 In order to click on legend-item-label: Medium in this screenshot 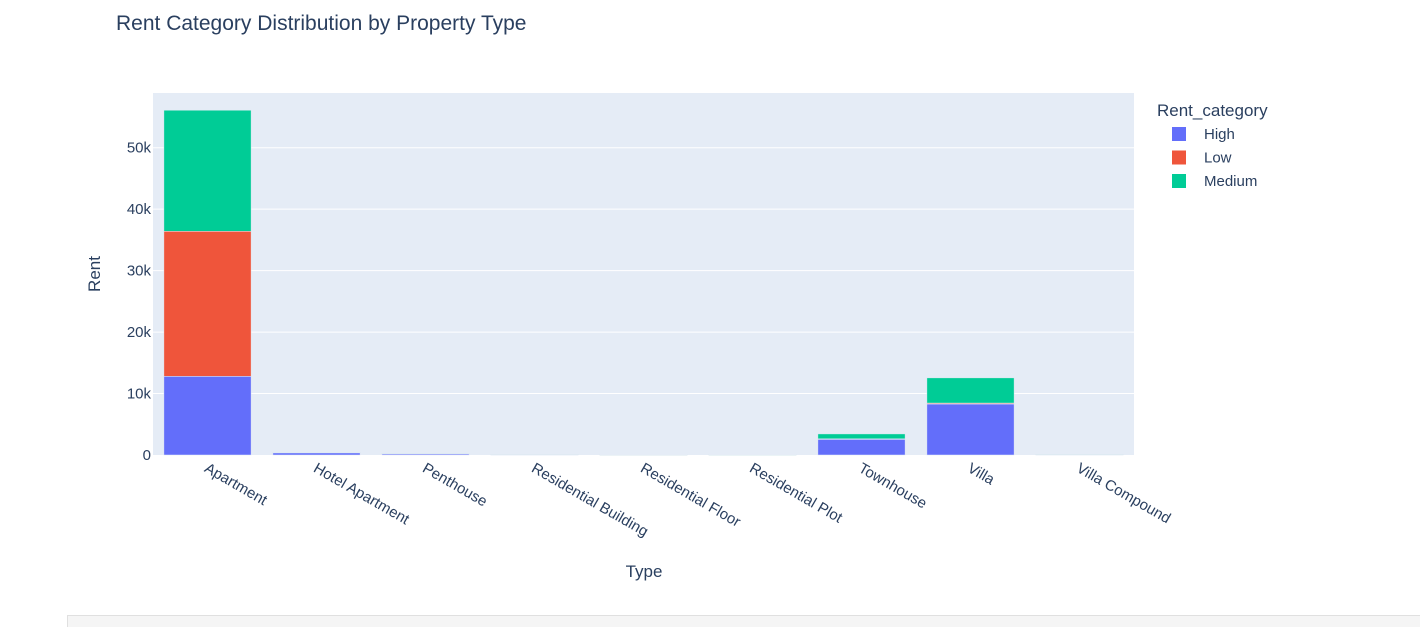, I will do `click(1230, 181)`.